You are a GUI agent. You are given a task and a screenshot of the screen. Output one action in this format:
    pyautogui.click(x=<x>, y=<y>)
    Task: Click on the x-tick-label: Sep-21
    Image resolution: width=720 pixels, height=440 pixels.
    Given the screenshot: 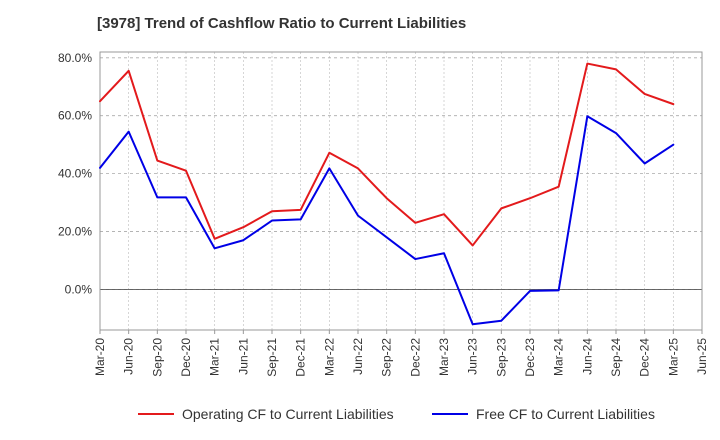 What is the action you would take?
    pyautogui.click(x=272, y=357)
    